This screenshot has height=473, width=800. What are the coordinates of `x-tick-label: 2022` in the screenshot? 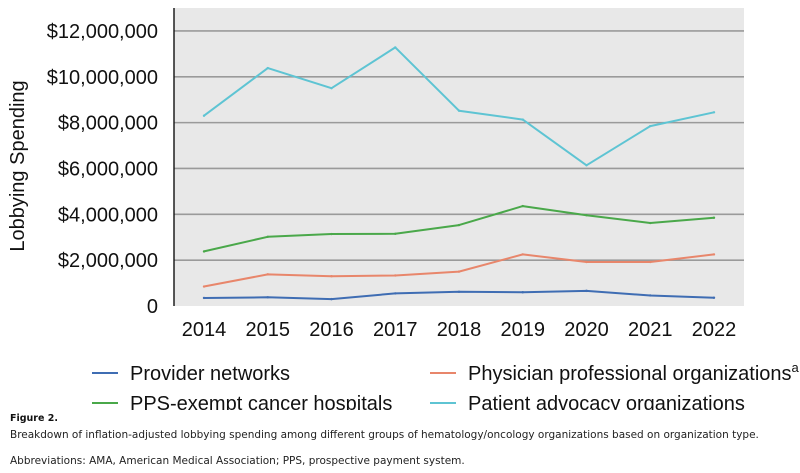 It's located at (714, 330).